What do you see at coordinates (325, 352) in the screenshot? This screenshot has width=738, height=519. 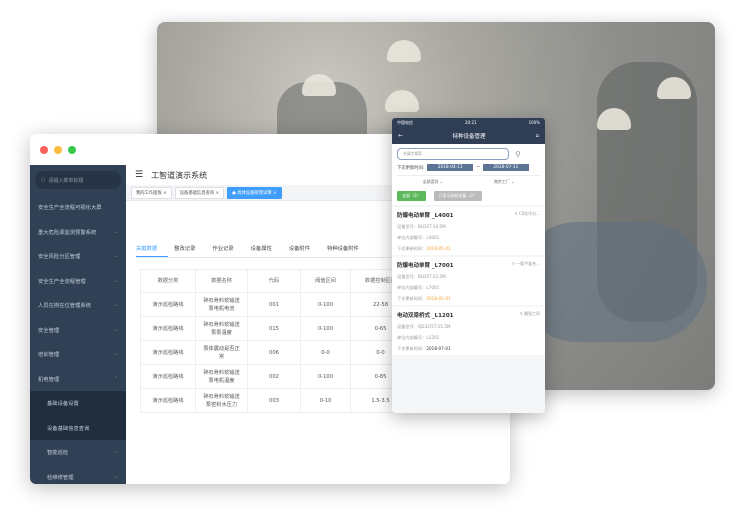 I see `table-cell: 0-0` at bounding box center [325, 352].